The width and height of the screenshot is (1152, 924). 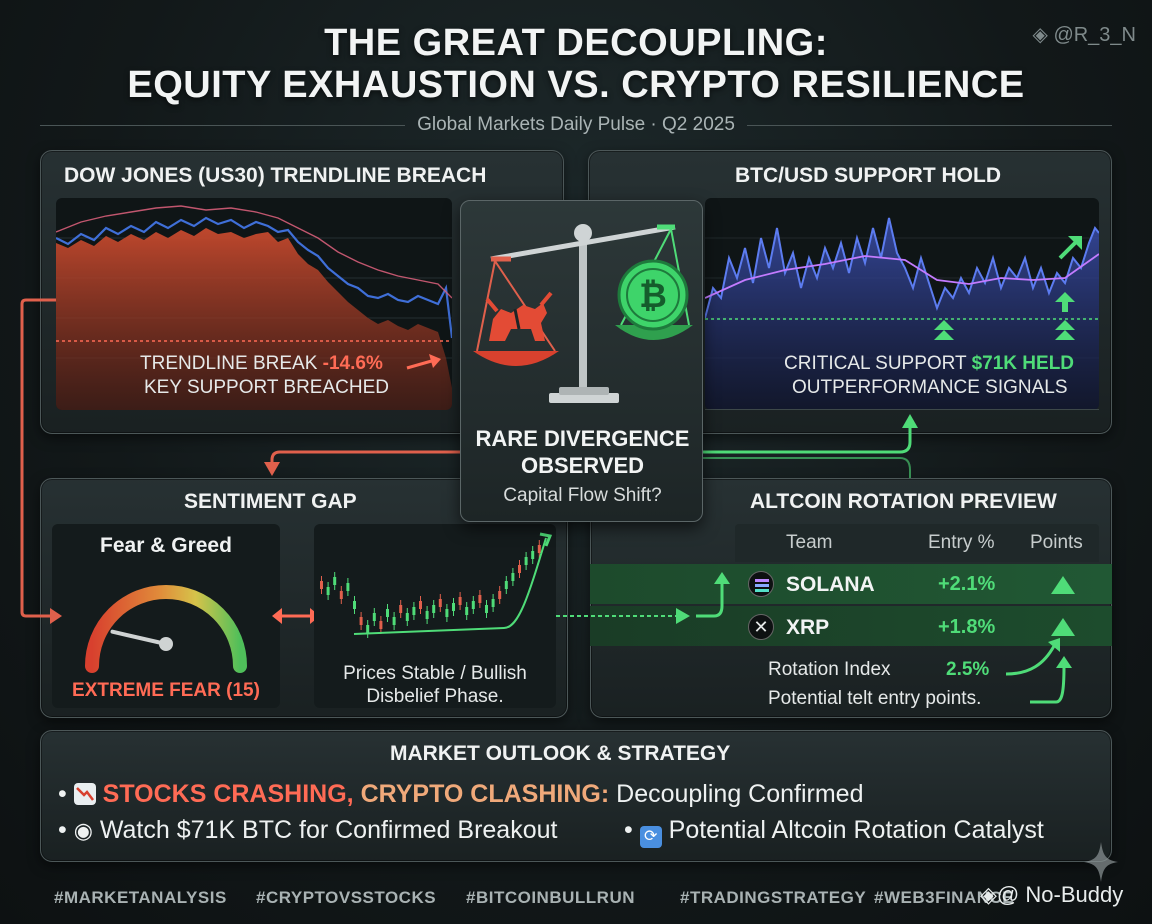 I want to click on hashtag-1: #MARKETANALYSIS, so click(x=140, y=897).